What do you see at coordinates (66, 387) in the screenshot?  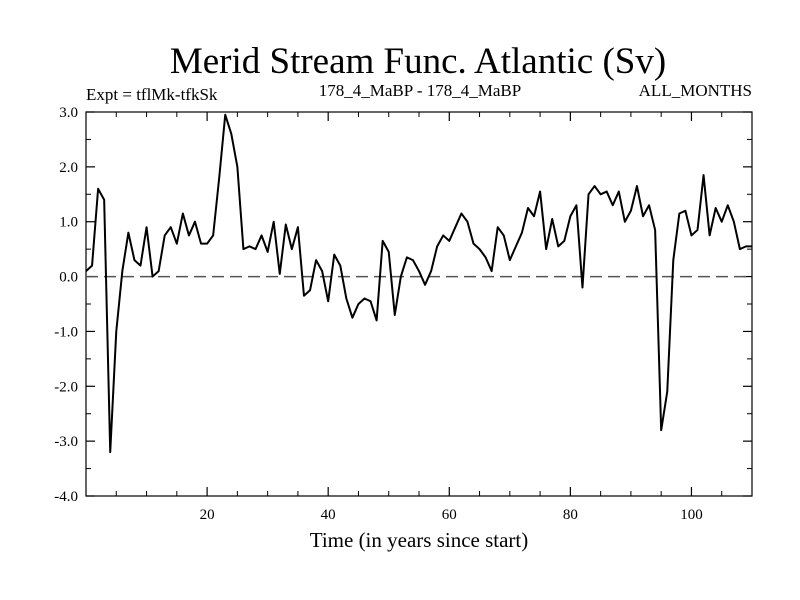 I see `y-tick-label: -2.0` at bounding box center [66, 387].